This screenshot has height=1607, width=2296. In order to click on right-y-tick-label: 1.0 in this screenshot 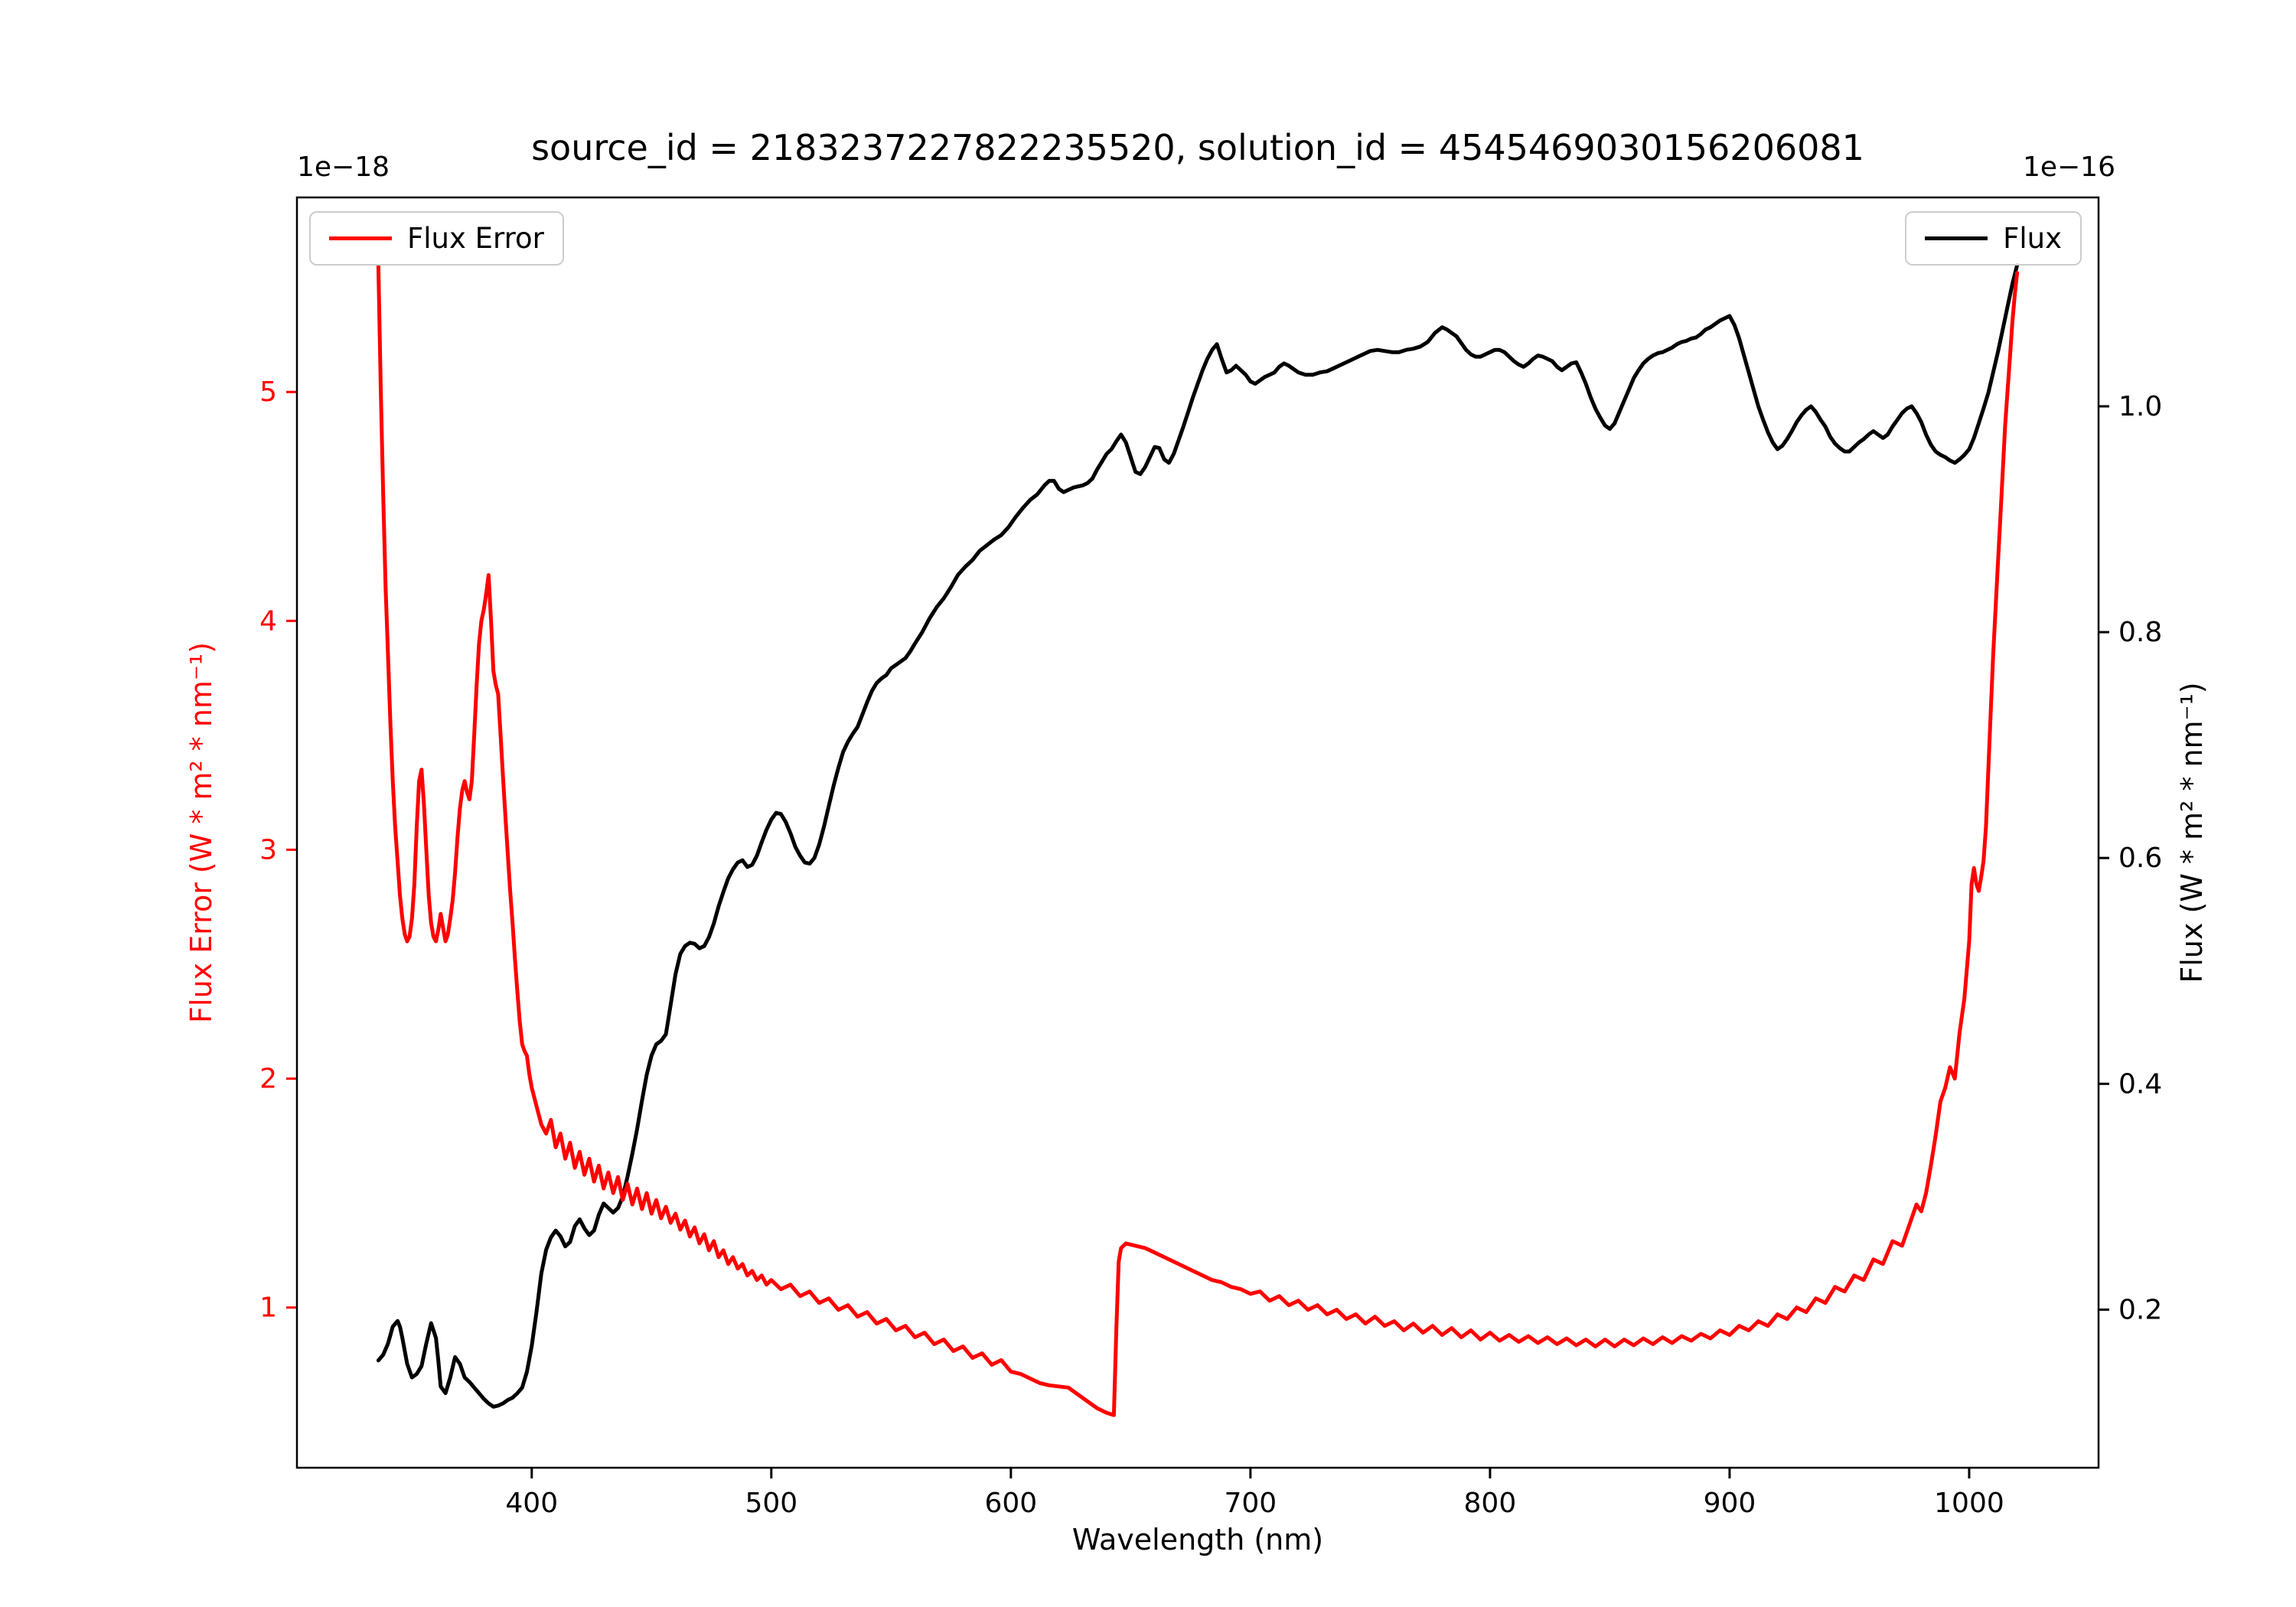, I will do `click(2140, 407)`.